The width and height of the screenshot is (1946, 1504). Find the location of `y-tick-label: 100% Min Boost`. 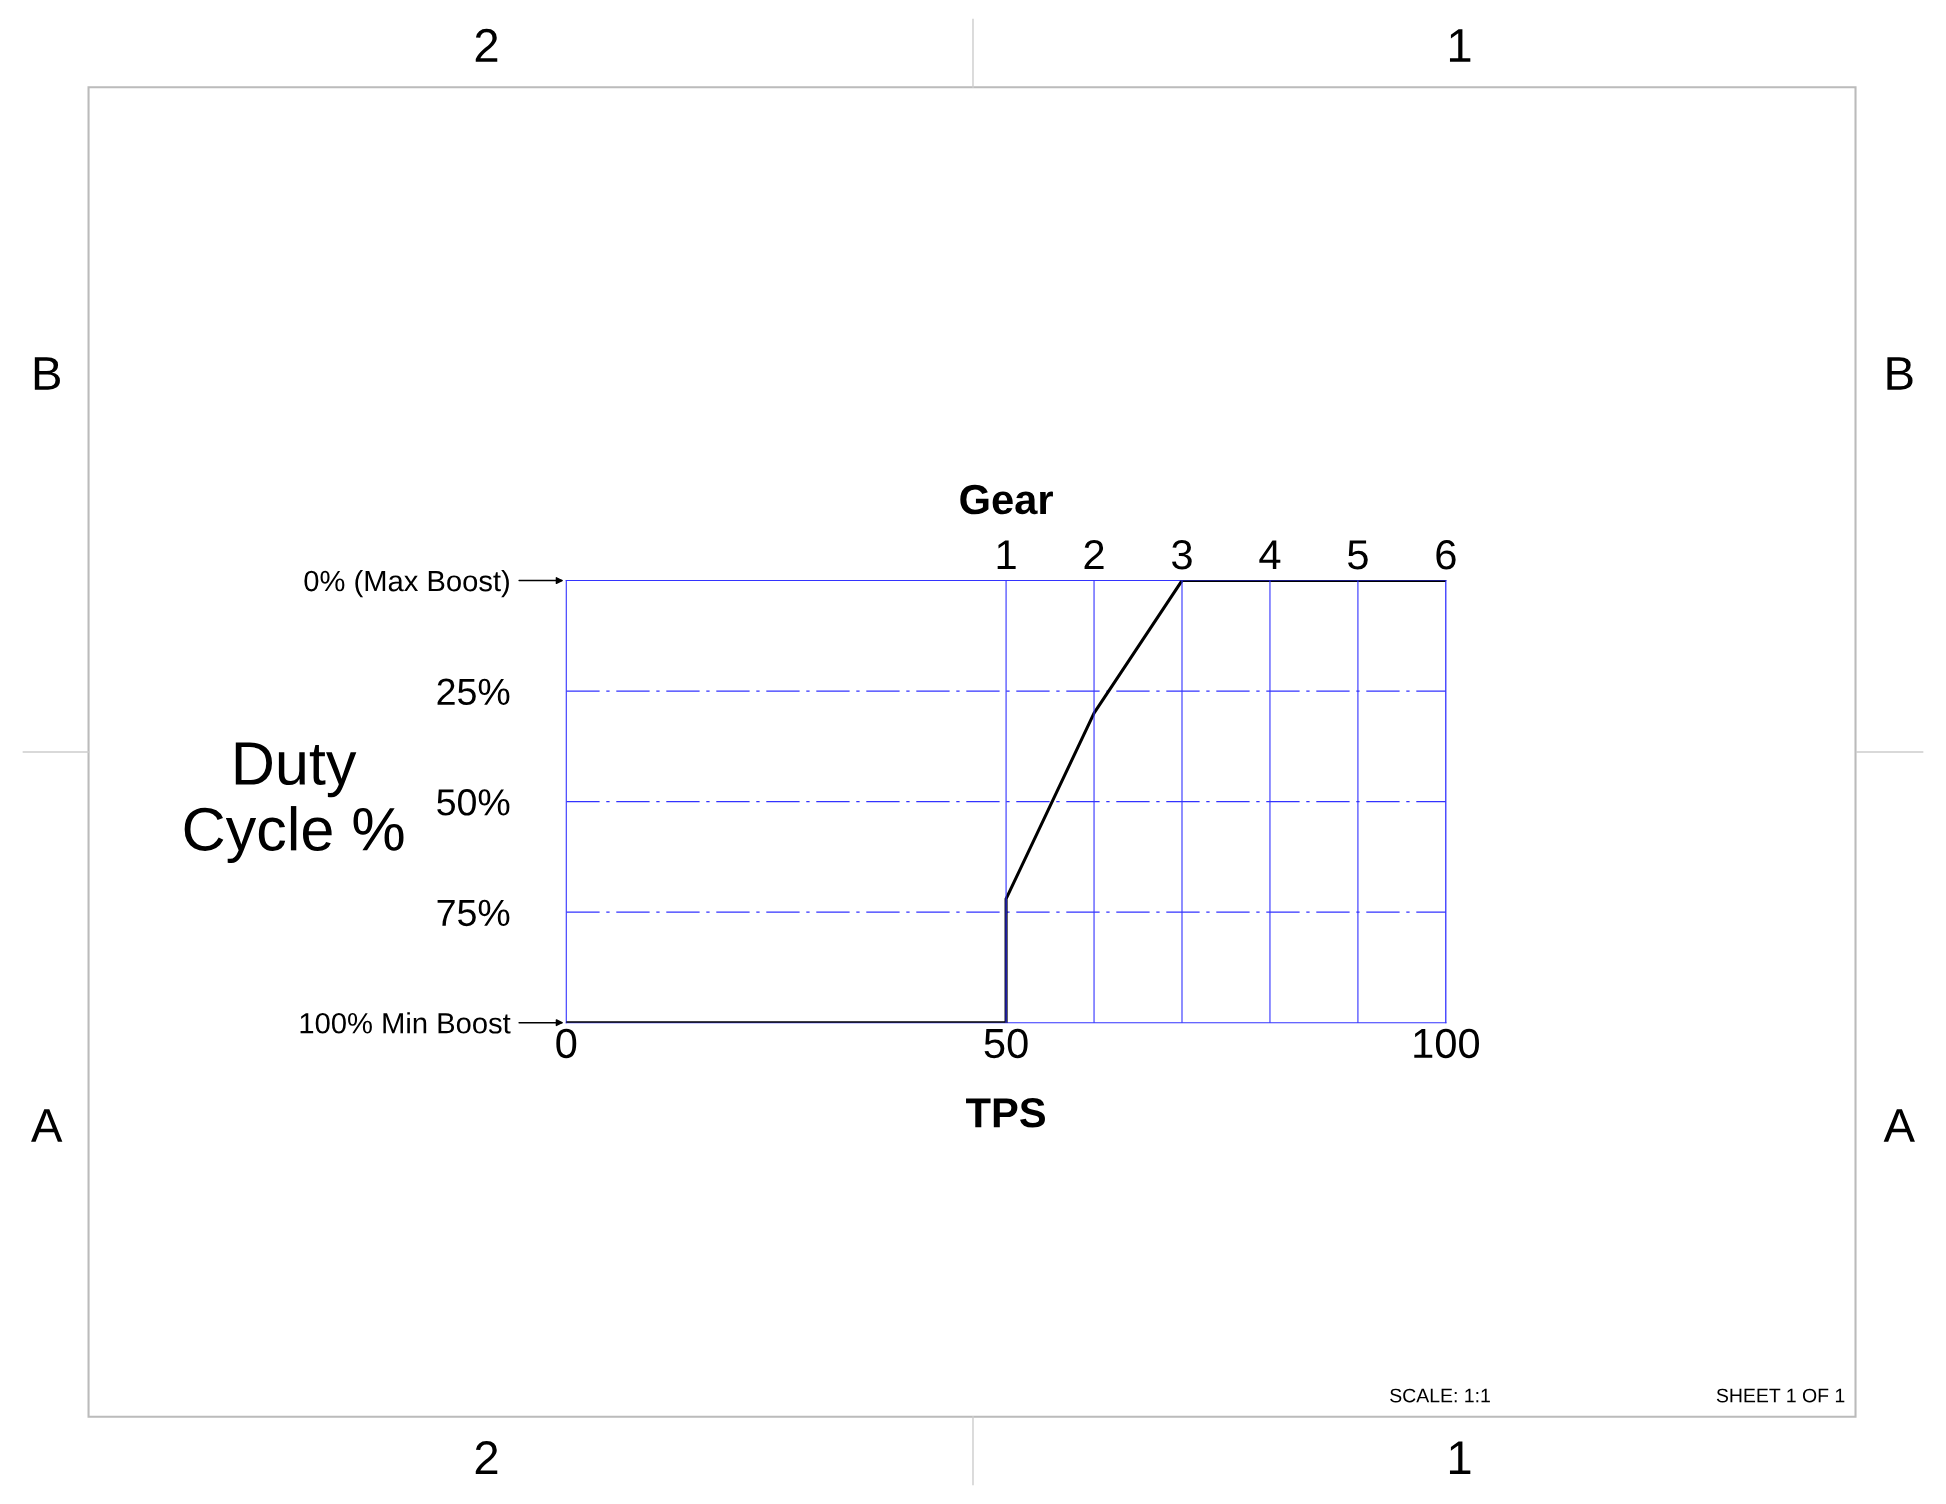

y-tick-label: 100% Min Boost is located at coordinates (405, 1023).